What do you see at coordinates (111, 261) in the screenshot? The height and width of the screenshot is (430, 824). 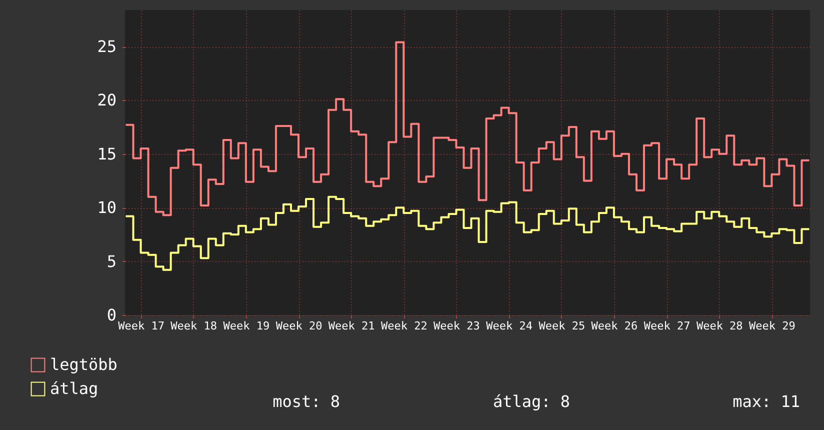 I see `y-tick-label: 5` at bounding box center [111, 261].